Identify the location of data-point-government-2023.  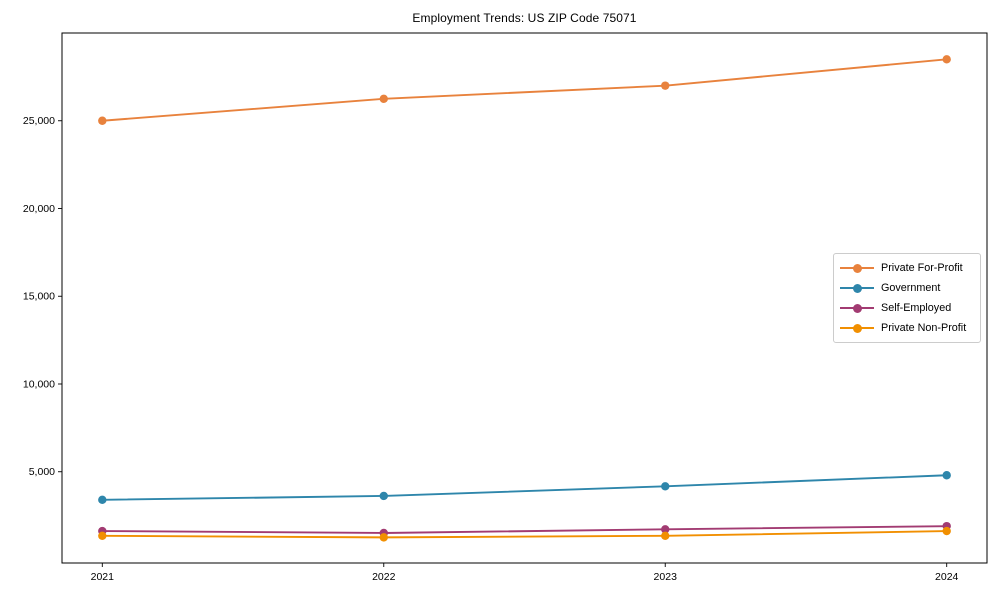
(665, 486).